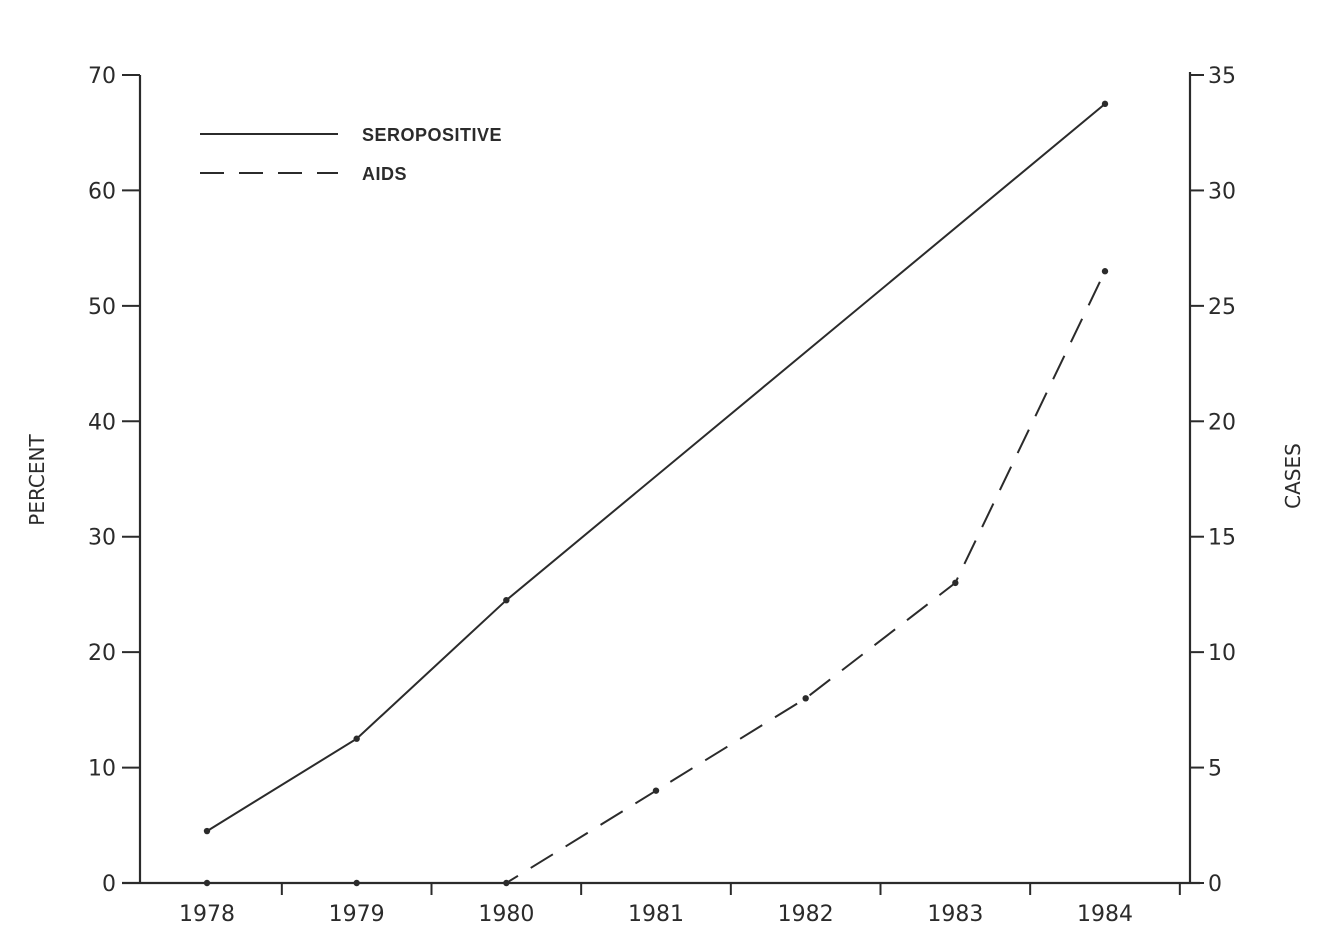  Describe the element at coordinates (102, 769) in the screenshot. I see `left-y-tick-label: 10` at that location.